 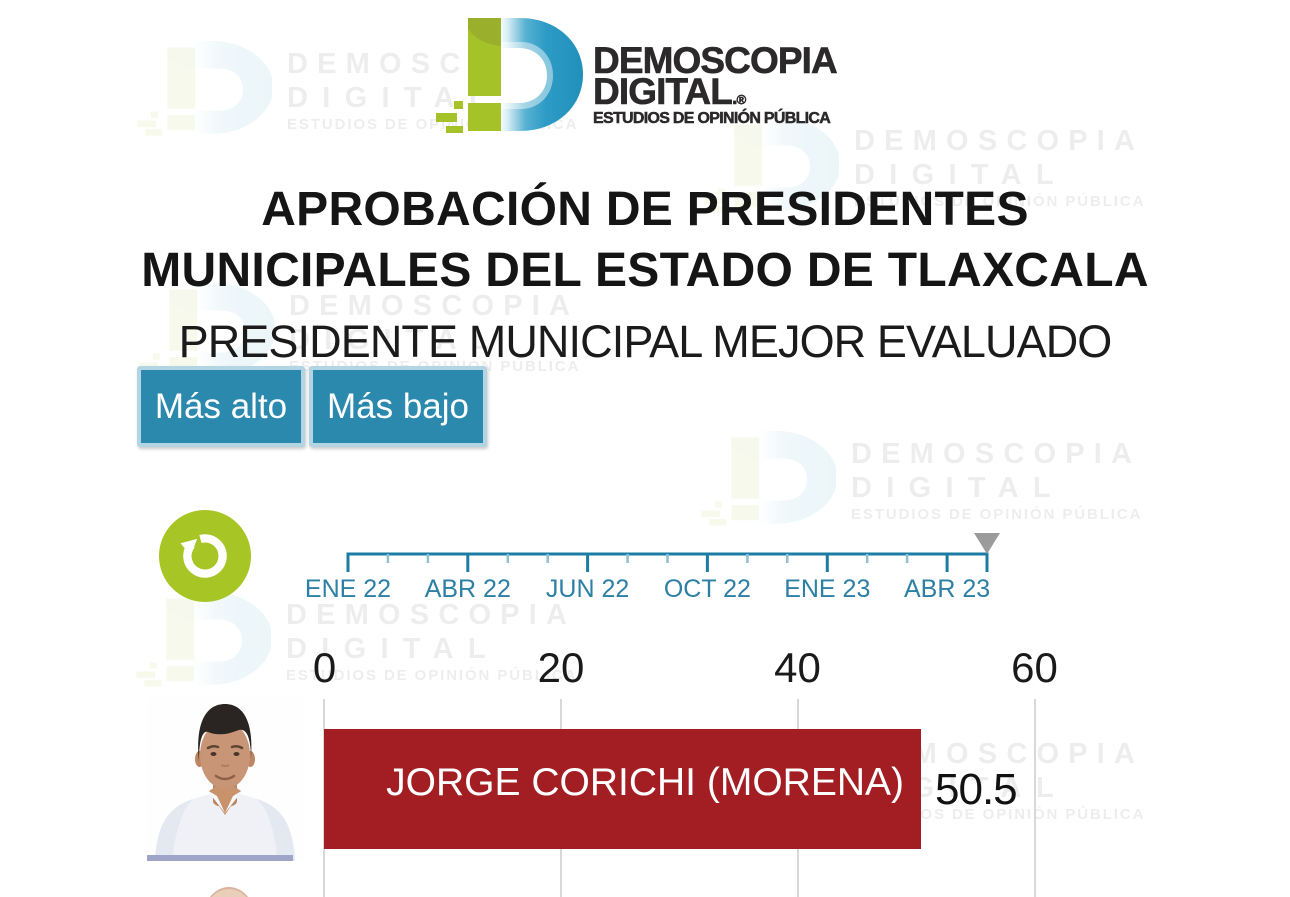 What do you see at coordinates (827, 589) in the screenshot?
I see `svg-text: ENE 23` at bounding box center [827, 589].